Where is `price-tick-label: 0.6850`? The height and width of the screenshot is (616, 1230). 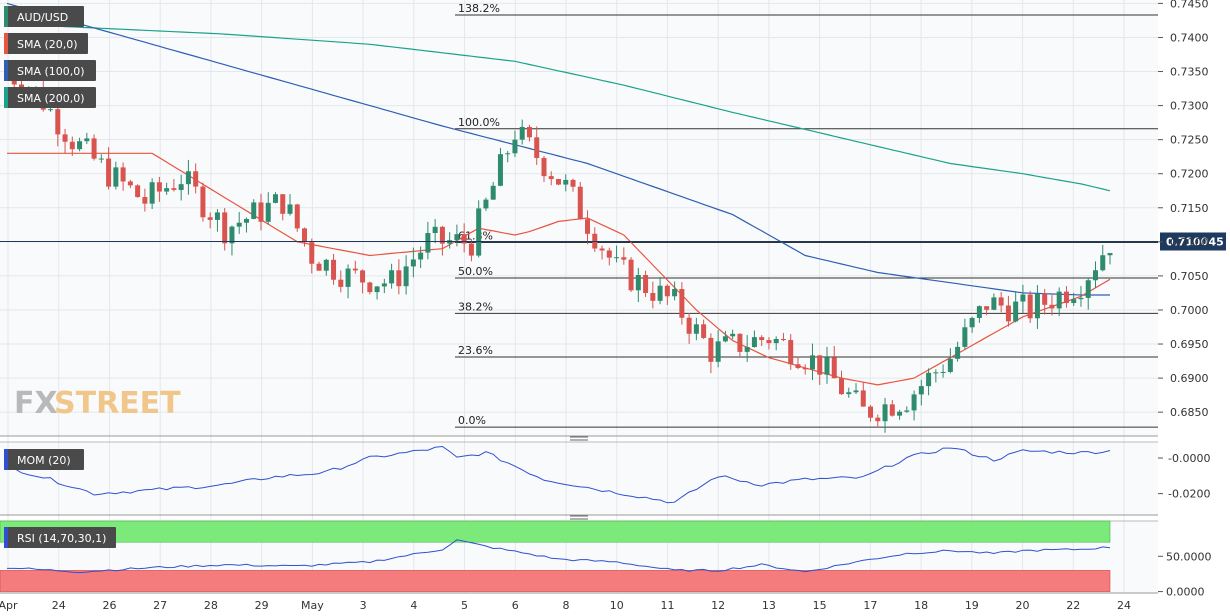 price-tick-label: 0.6850 is located at coordinates (1189, 412).